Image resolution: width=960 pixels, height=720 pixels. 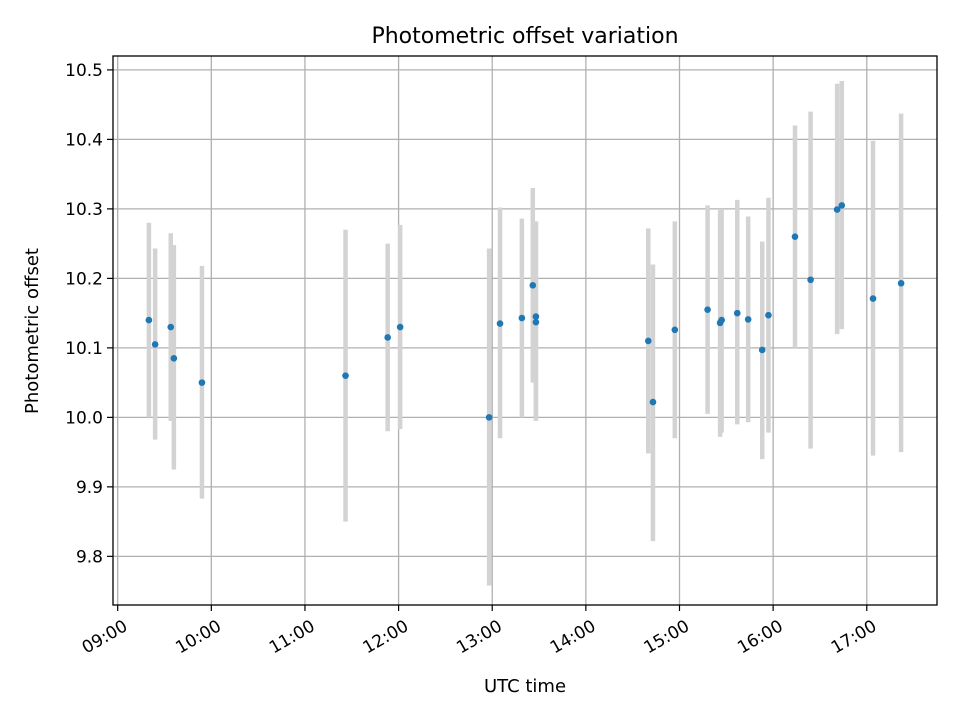 What do you see at coordinates (84, 210) in the screenshot?
I see `y-tick-label: 10.3` at bounding box center [84, 210].